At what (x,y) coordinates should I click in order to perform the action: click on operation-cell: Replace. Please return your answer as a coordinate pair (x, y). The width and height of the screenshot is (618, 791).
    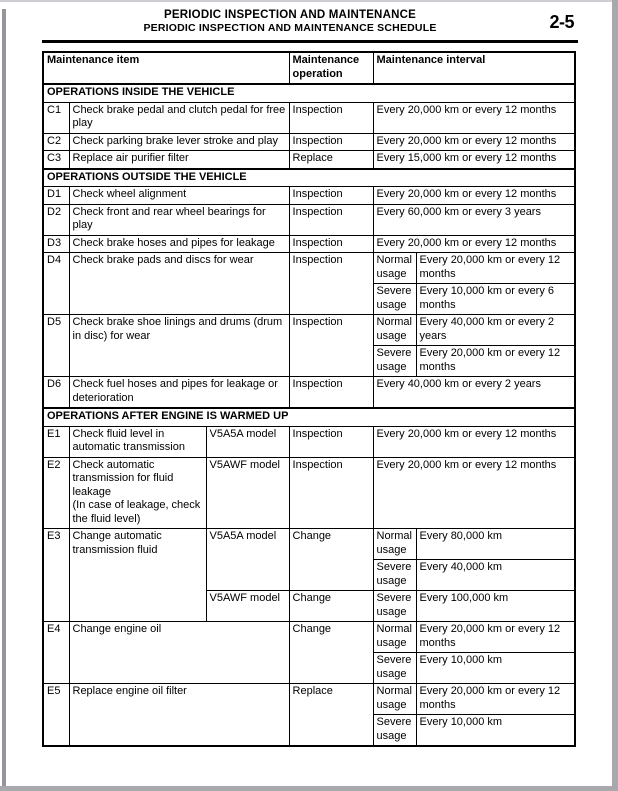
    Looking at the image, I should click on (331, 715).